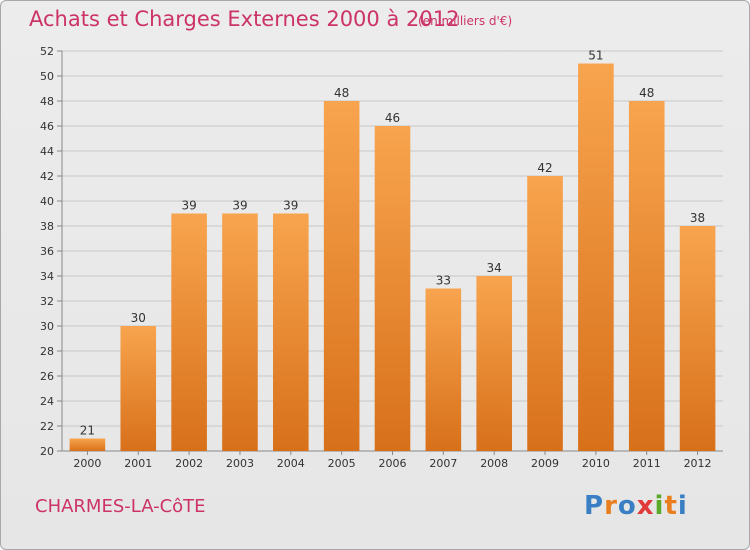 Image resolution: width=750 pixels, height=550 pixels. Describe the element at coordinates (494, 268) in the screenshot. I see `bar-value-label: 34` at that location.